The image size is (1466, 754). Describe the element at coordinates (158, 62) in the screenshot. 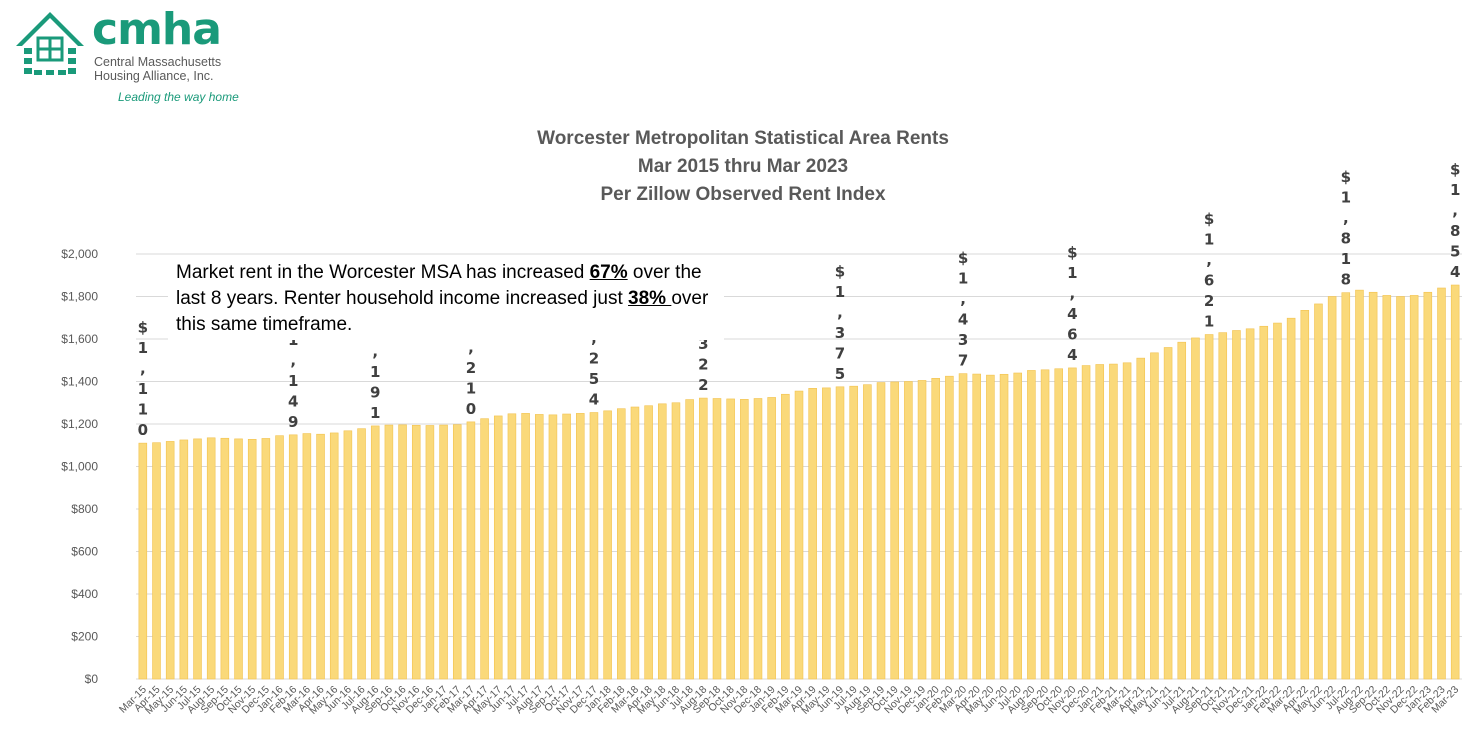

I see `logo-org-line1: Central Massachusetts` at that location.